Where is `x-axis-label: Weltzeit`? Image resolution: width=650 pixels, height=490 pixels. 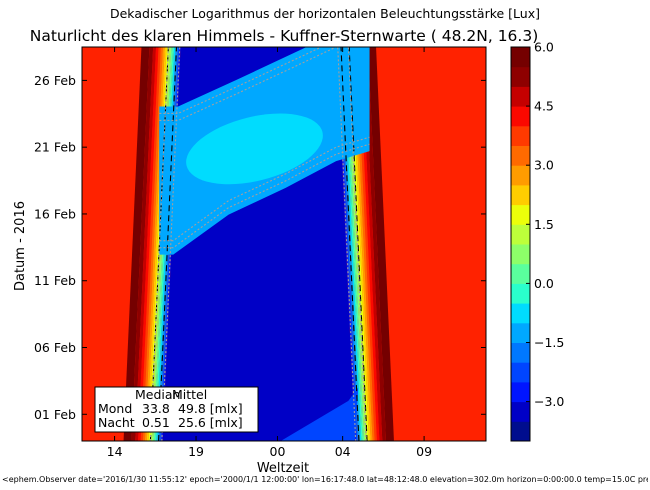
x-axis-label: Weltzeit is located at coordinates (283, 468).